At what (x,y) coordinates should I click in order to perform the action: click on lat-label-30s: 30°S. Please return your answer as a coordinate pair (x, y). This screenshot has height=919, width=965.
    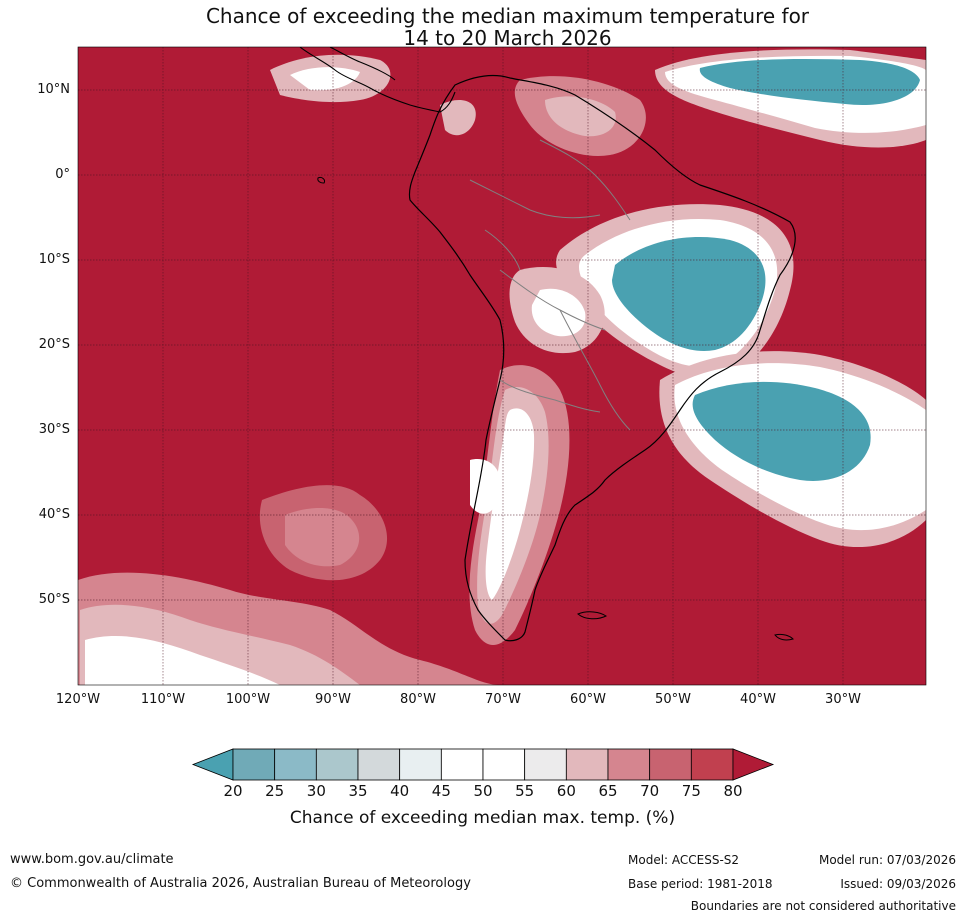
    Looking at the image, I should click on (54, 429).